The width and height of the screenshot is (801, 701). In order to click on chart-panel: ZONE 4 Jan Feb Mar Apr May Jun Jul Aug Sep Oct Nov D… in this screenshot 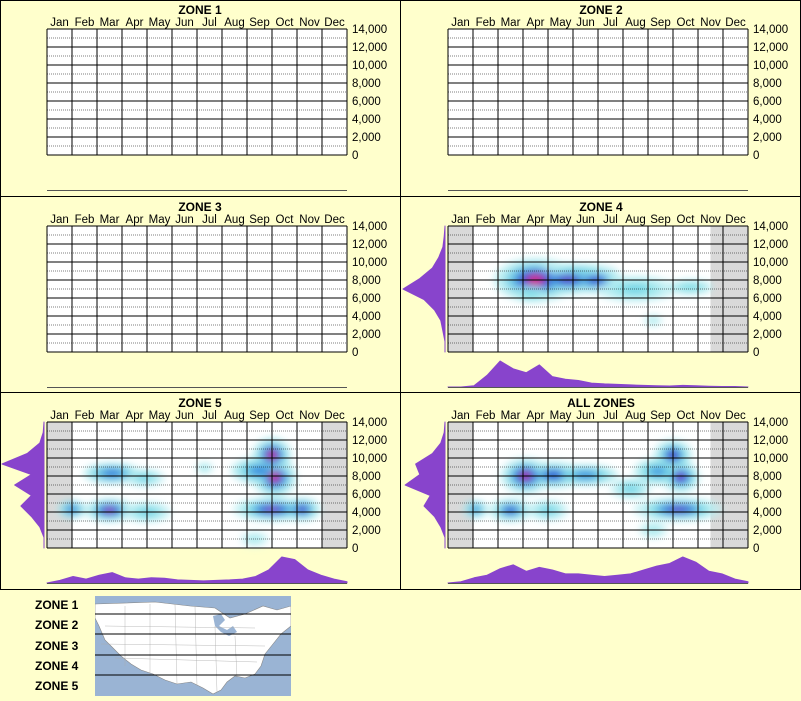, I will do `click(595, 294)`.